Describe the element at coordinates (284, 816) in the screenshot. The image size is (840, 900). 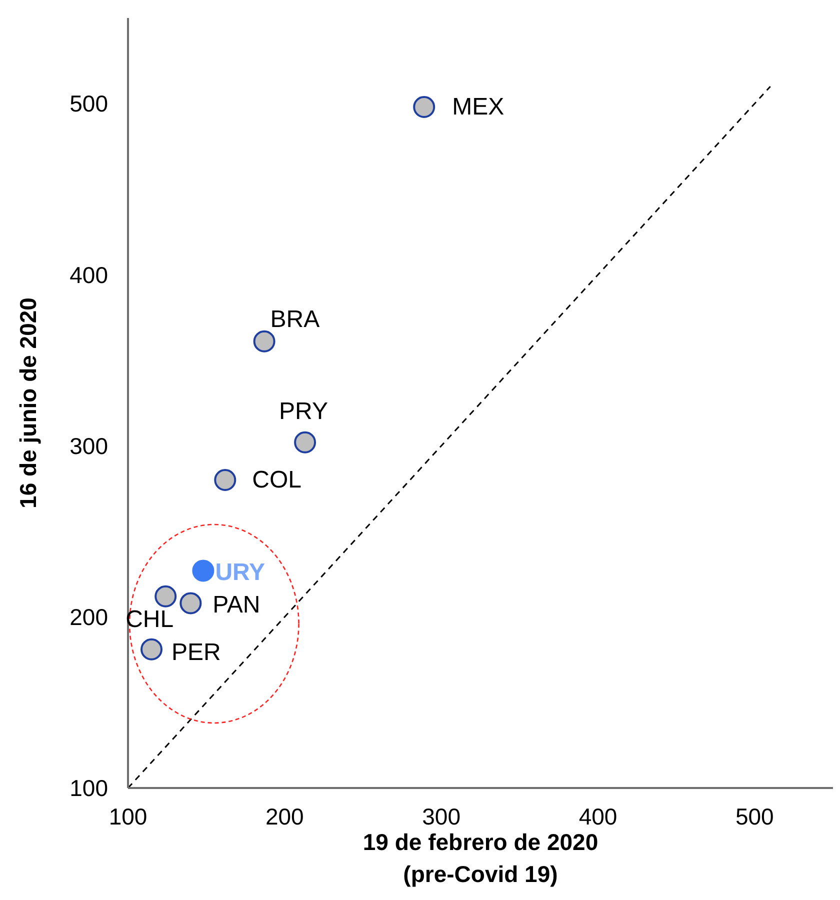
I see `x-tick-label: 200` at that location.